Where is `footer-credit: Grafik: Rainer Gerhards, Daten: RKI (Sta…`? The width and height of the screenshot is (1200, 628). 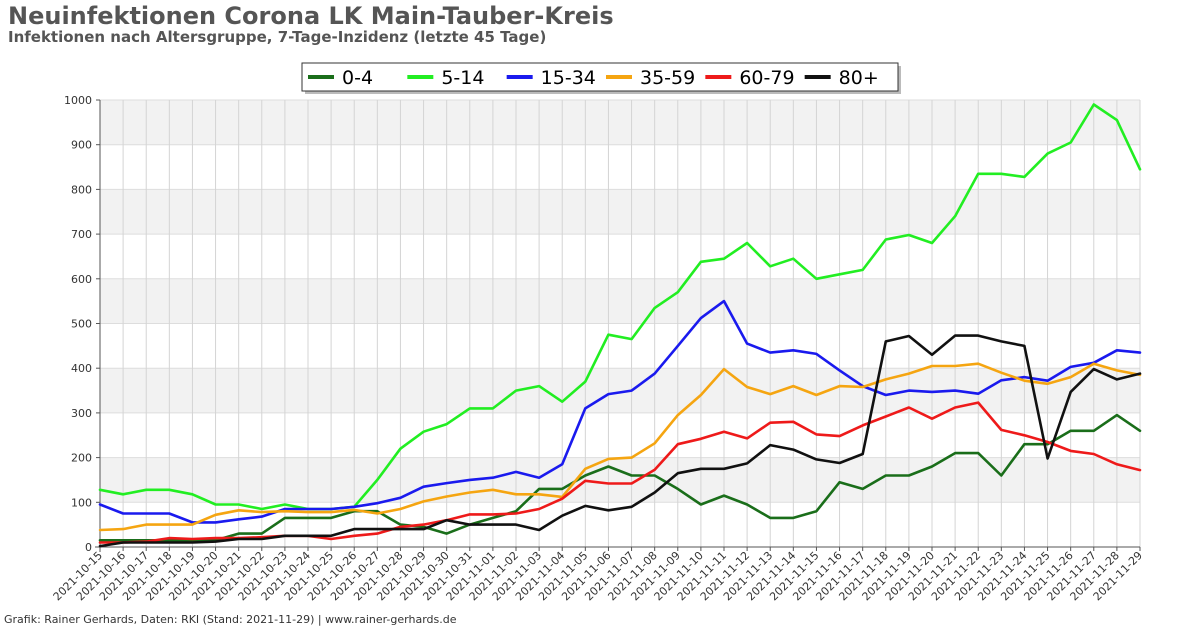
footer-credit: Grafik: Rainer Gerhards, Daten: RKI (Sta… is located at coordinates (230, 619).